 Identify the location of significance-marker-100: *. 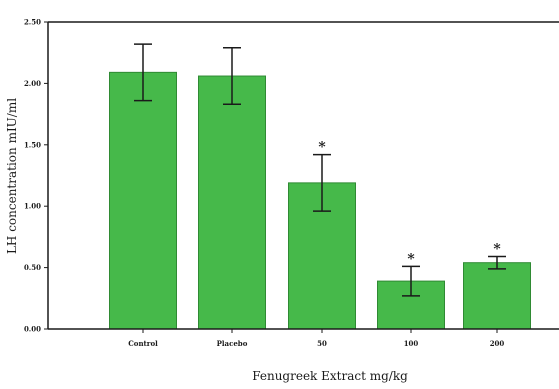
(411, 259).